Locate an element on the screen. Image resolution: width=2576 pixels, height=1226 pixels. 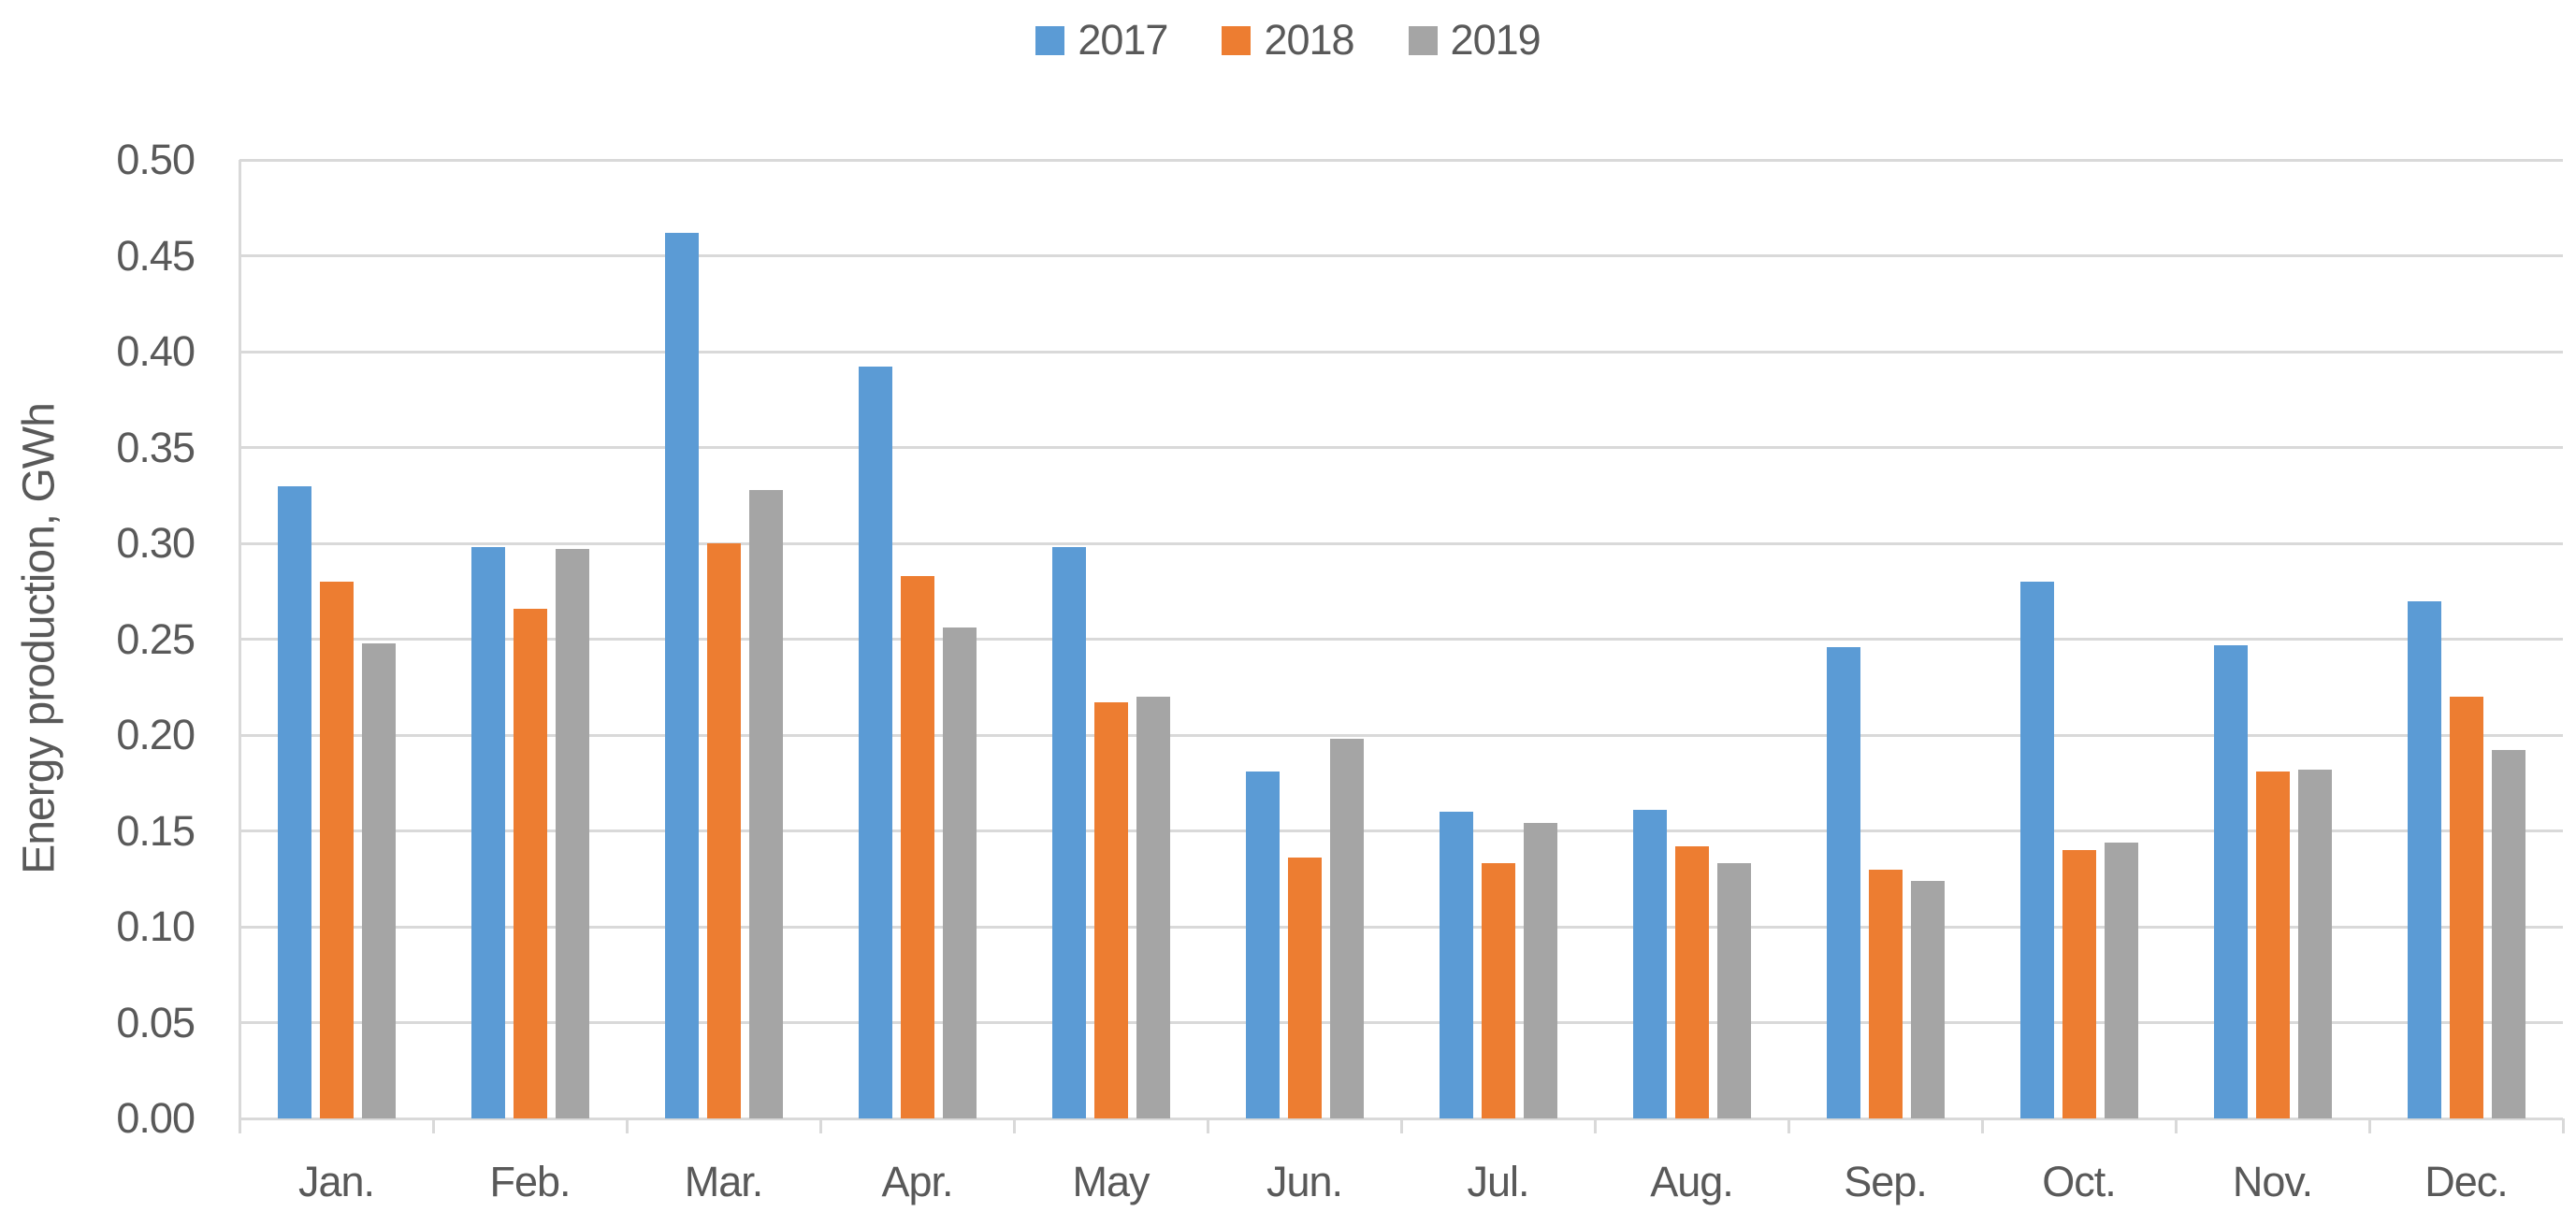
bar-2017-jul is located at coordinates (1456, 965).